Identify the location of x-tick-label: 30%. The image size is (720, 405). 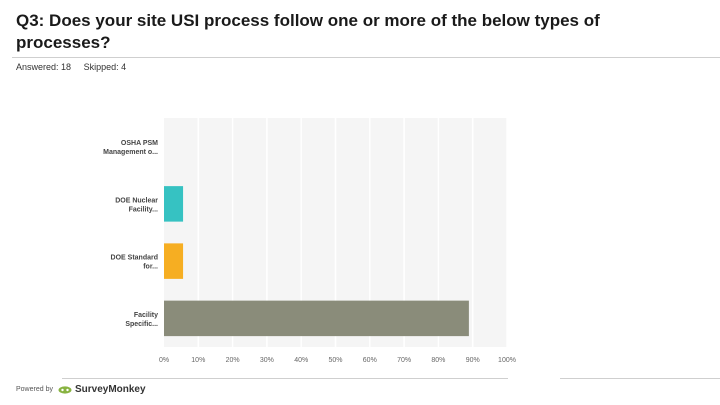
(267, 360).